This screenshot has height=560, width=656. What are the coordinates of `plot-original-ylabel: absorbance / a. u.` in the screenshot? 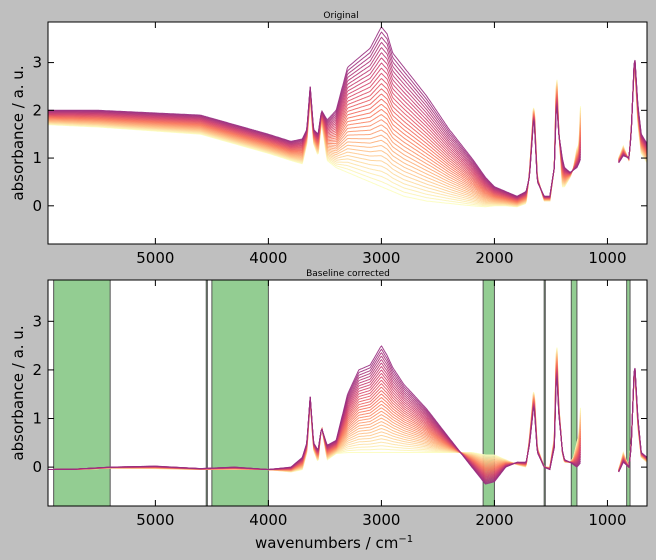 It's located at (18, 132).